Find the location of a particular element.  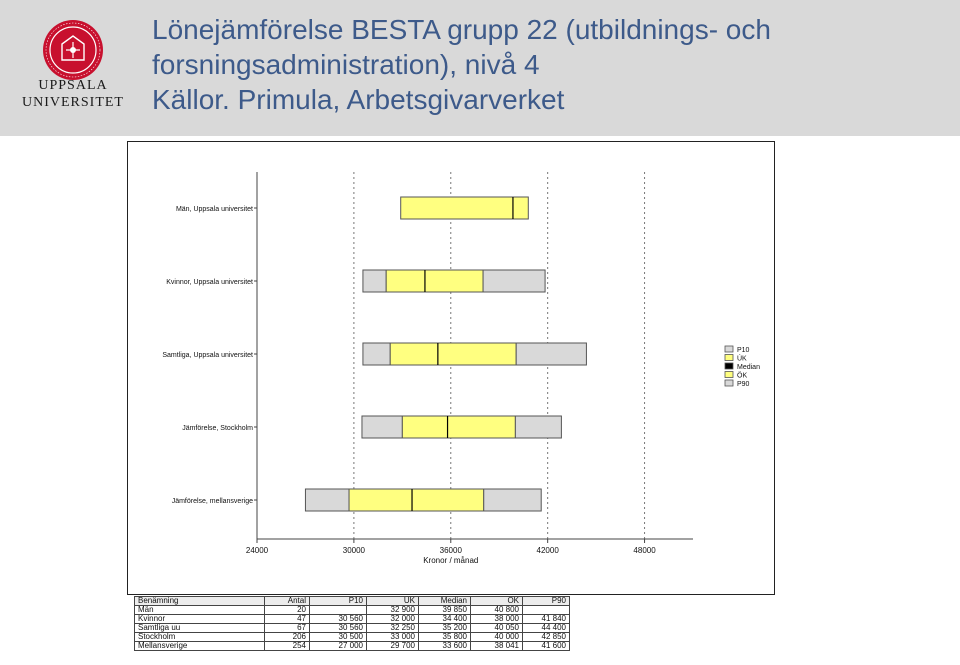

title-line-3: Källor. Primula, Arbetsgivarverket is located at coordinates (358, 99).